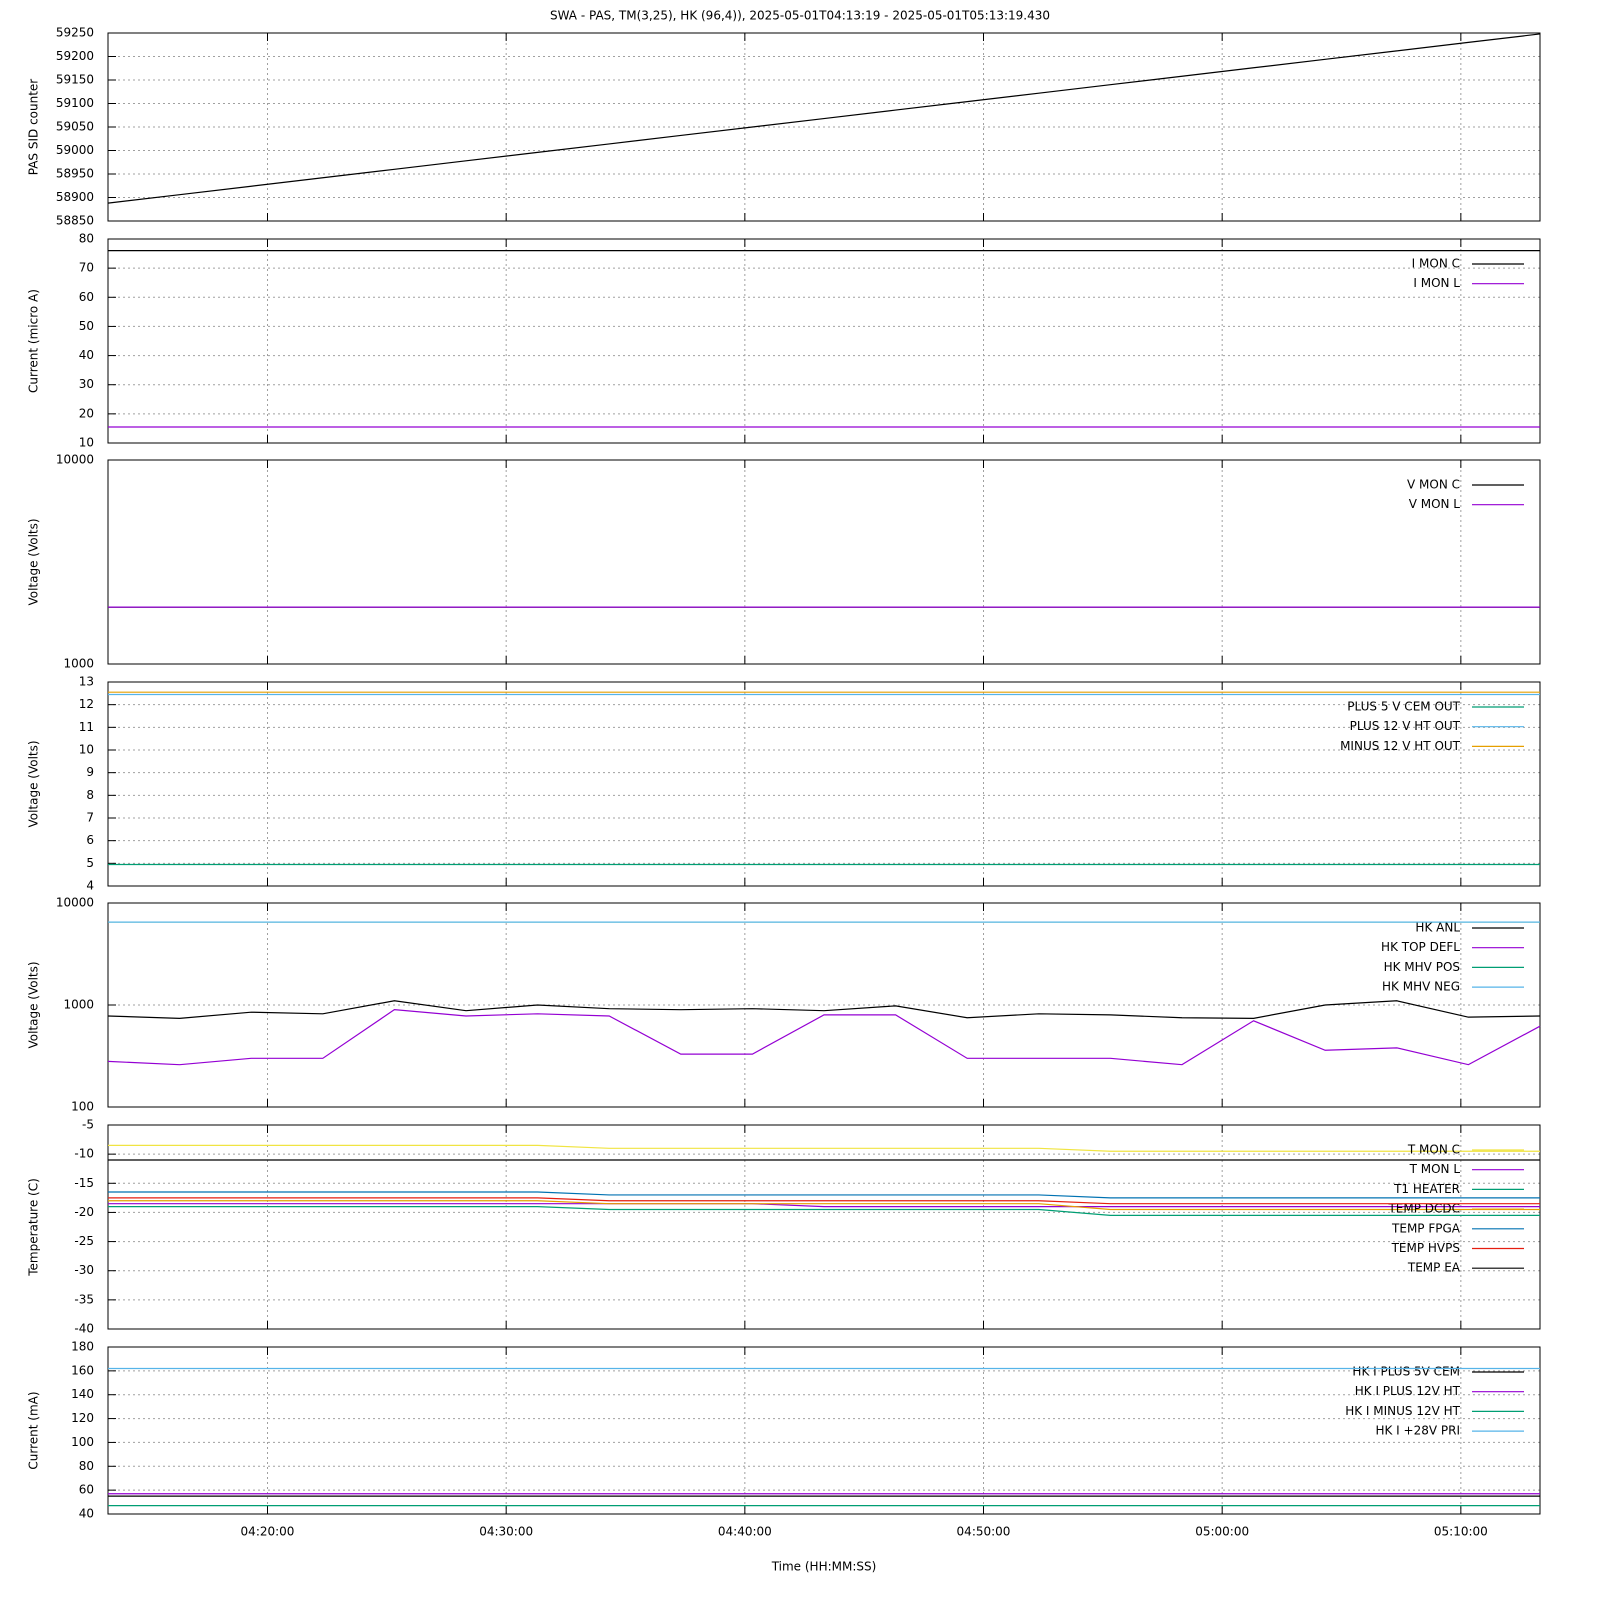  Describe the element at coordinates (82, 1418) in the screenshot. I see `y-tick-label: 120` at that location.